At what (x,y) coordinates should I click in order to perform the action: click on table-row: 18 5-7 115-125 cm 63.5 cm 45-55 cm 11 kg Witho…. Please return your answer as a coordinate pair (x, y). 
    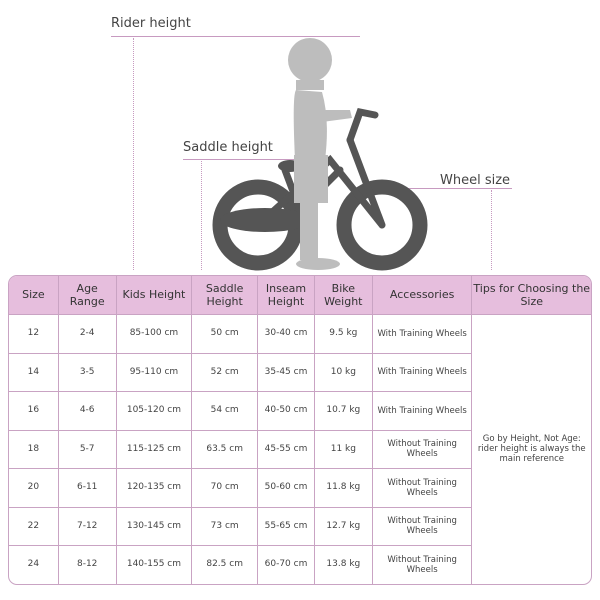
    Looking at the image, I should click on (300, 448).